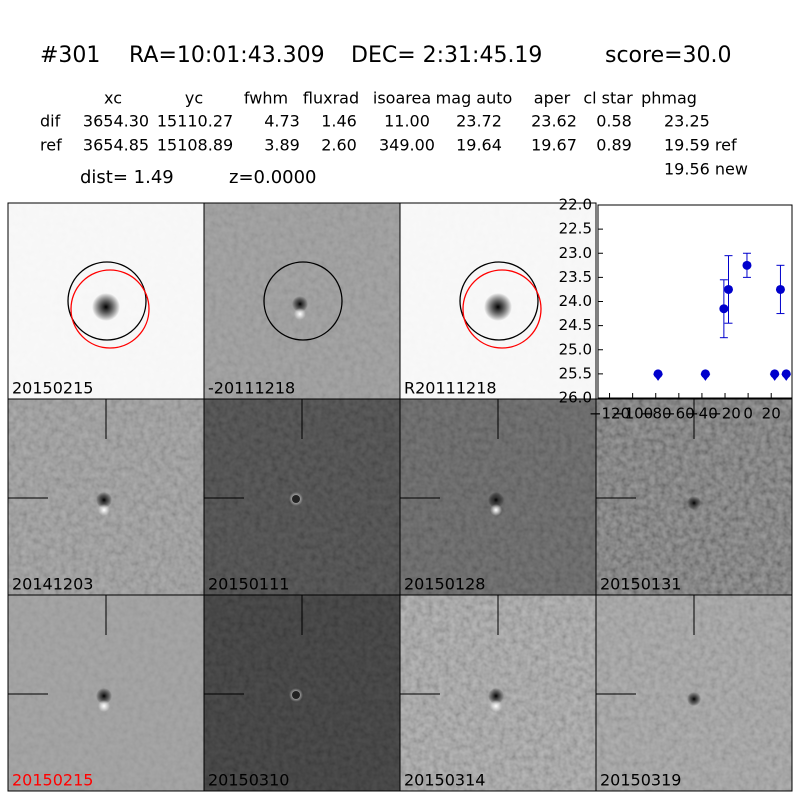  Describe the element at coordinates (450, 388) in the screenshot. I see `stamp-label: R20111218` at that location.